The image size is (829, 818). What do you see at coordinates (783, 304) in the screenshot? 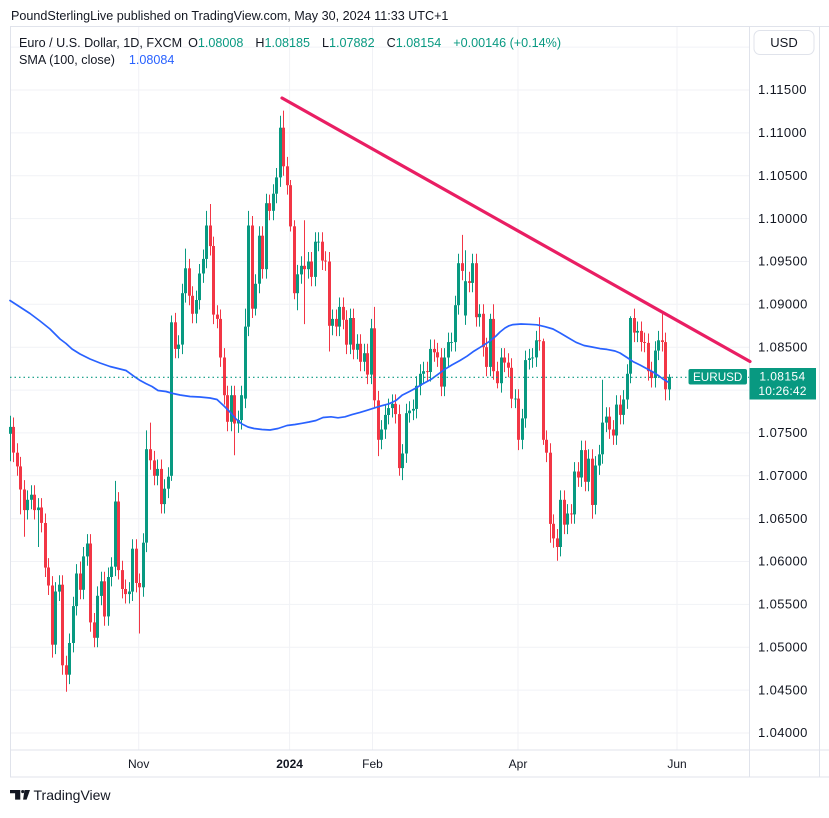
I see `svg-text: 1.09000` at bounding box center [783, 304].